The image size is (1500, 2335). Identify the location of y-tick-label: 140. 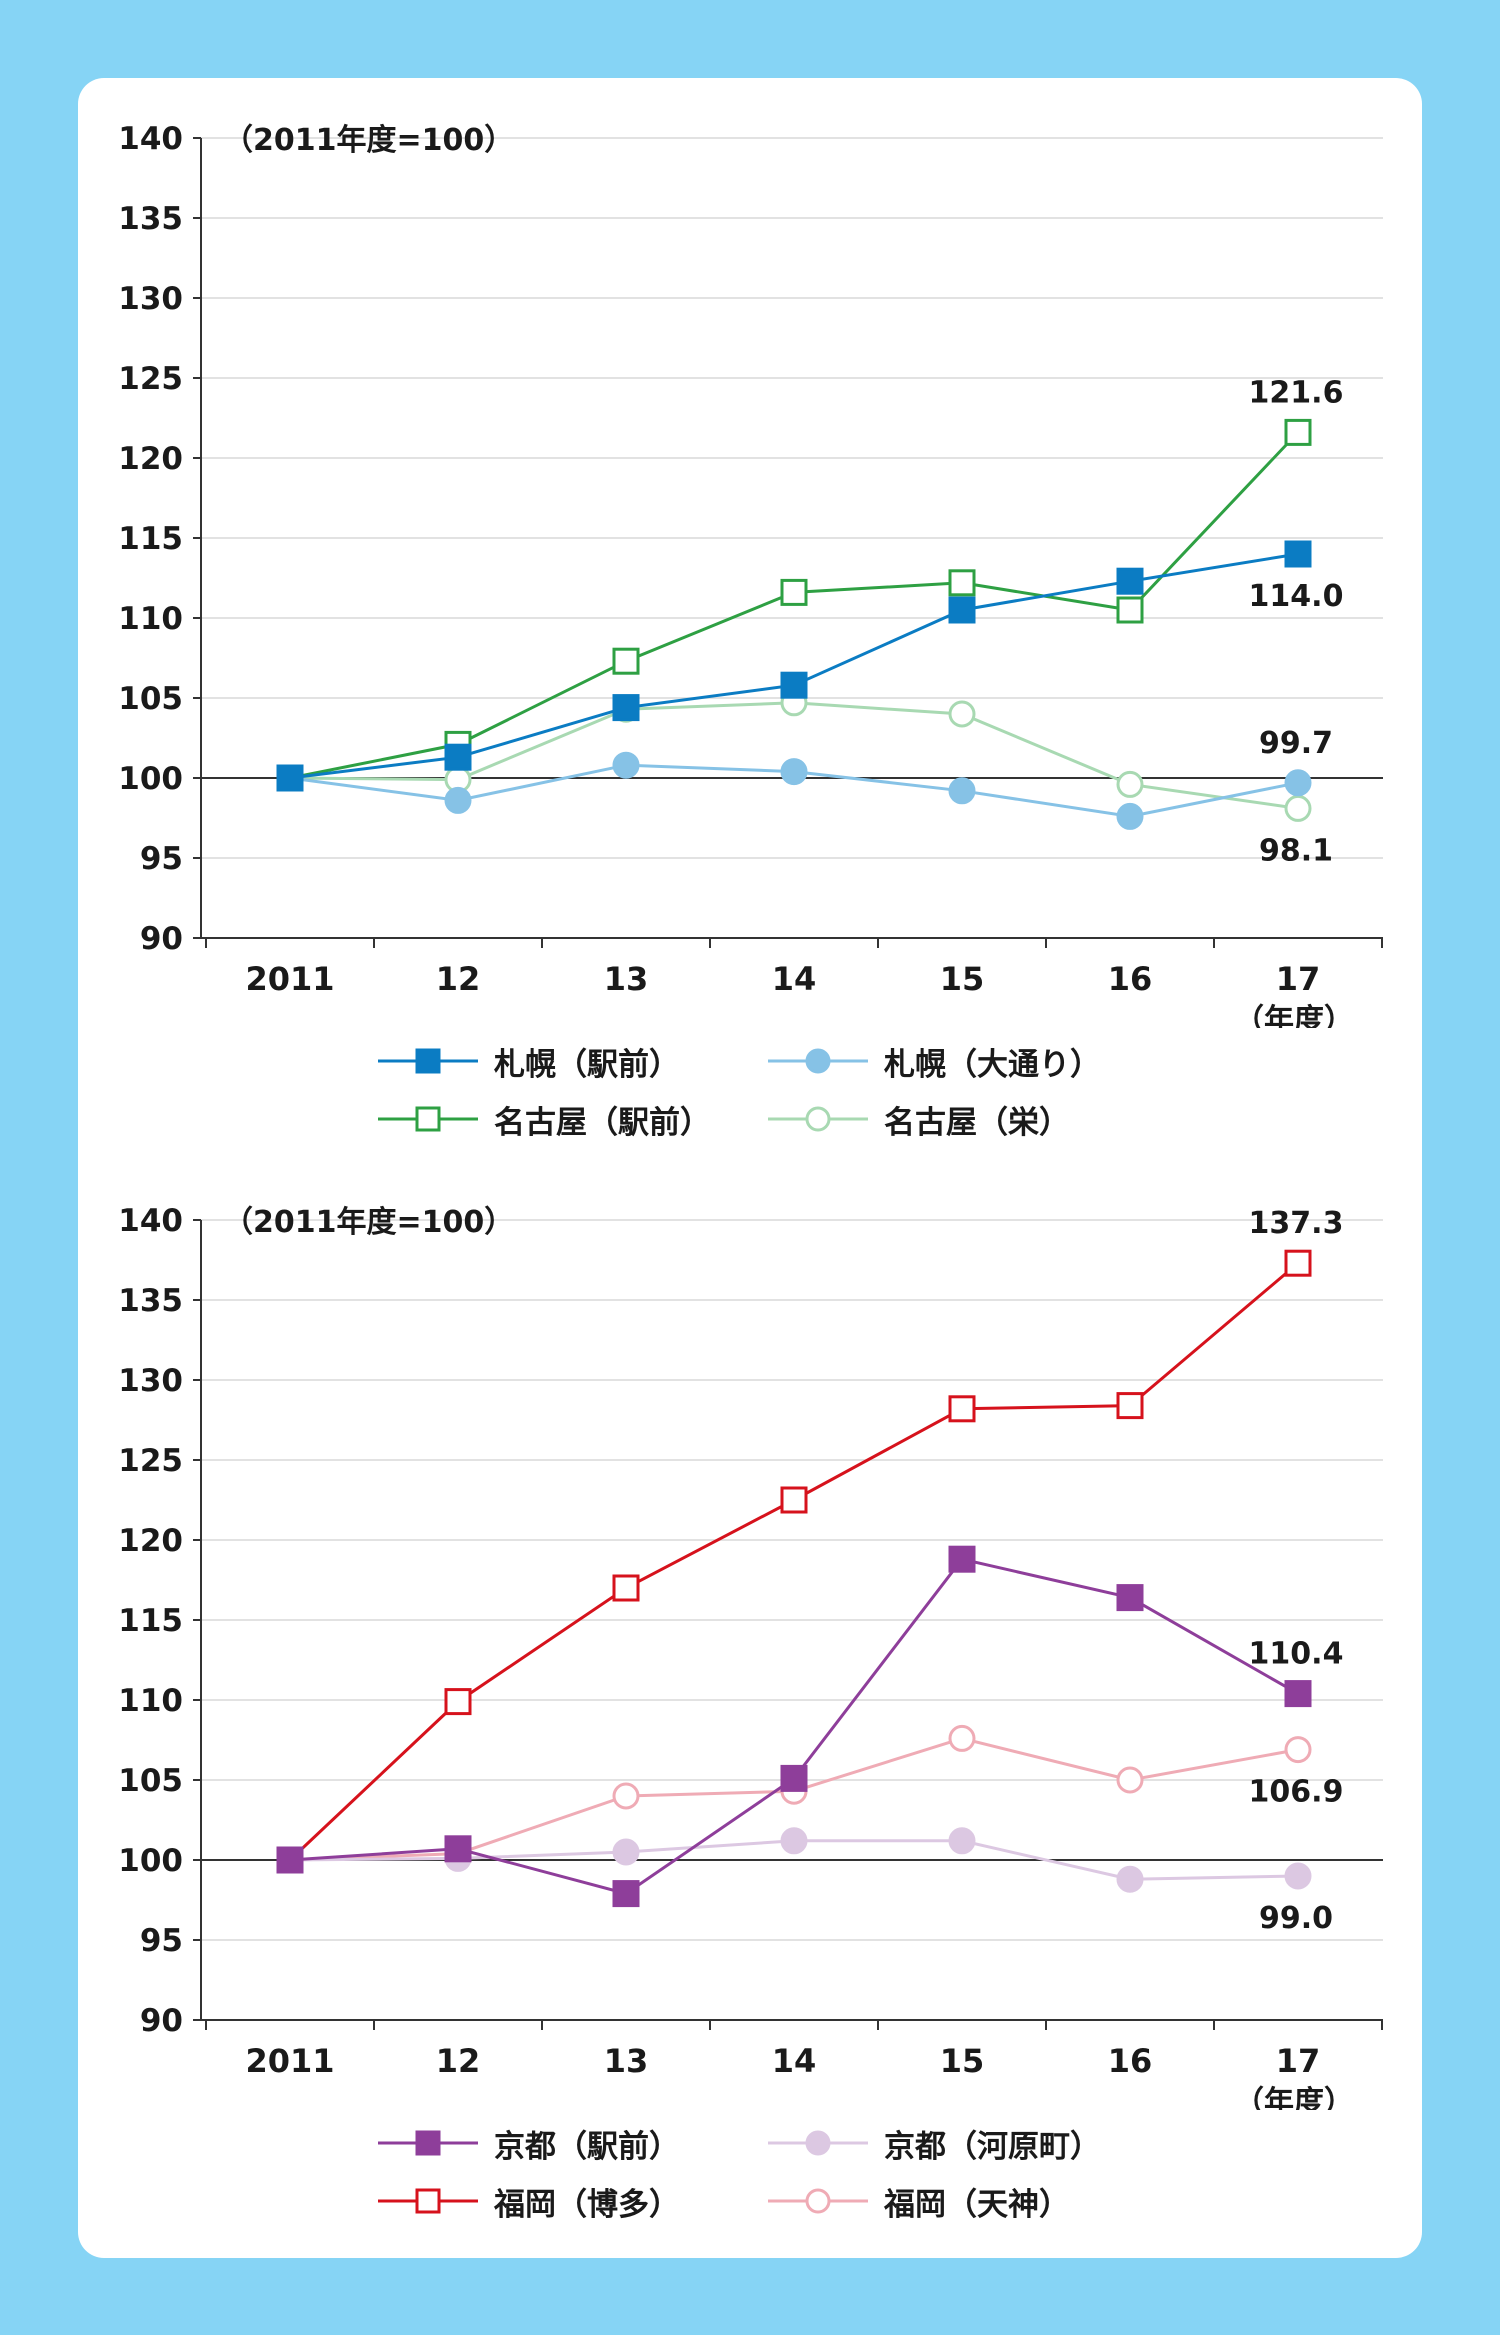
(150, 139).